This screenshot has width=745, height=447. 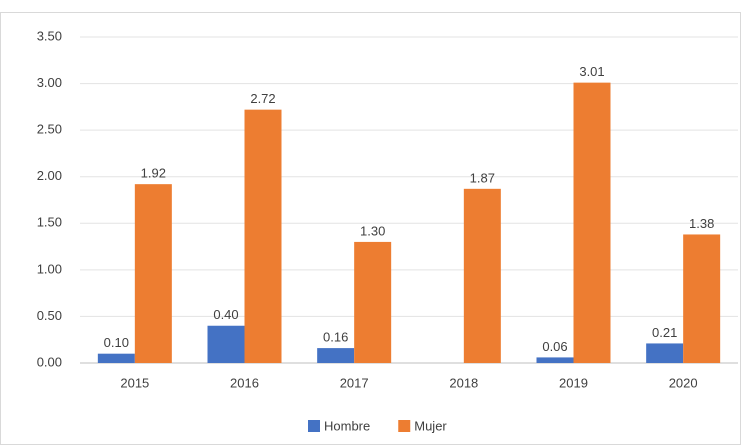 What do you see at coordinates (49, 315) in the screenshot?
I see `y-tick-label: 0.50` at bounding box center [49, 315].